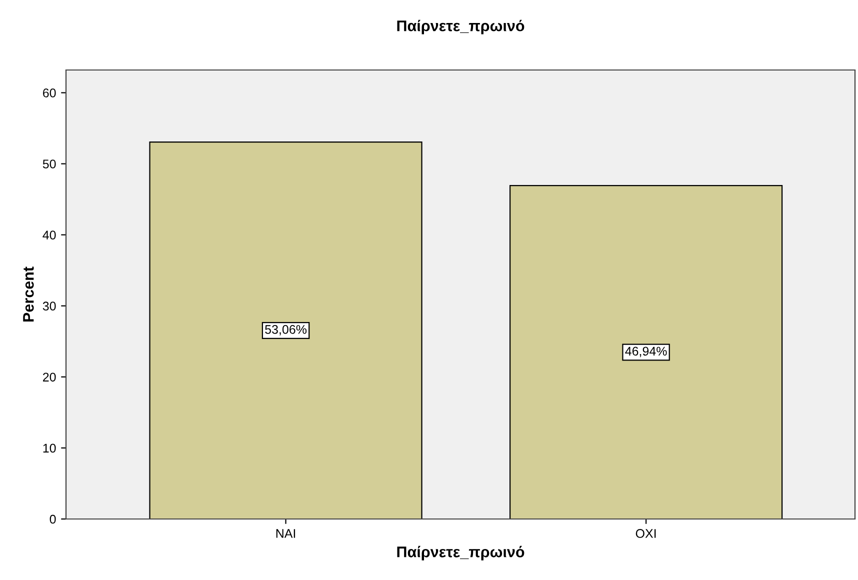  What do you see at coordinates (646, 352) in the screenshot?
I see `data-label: 46,94%` at bounding box center [646, 352].